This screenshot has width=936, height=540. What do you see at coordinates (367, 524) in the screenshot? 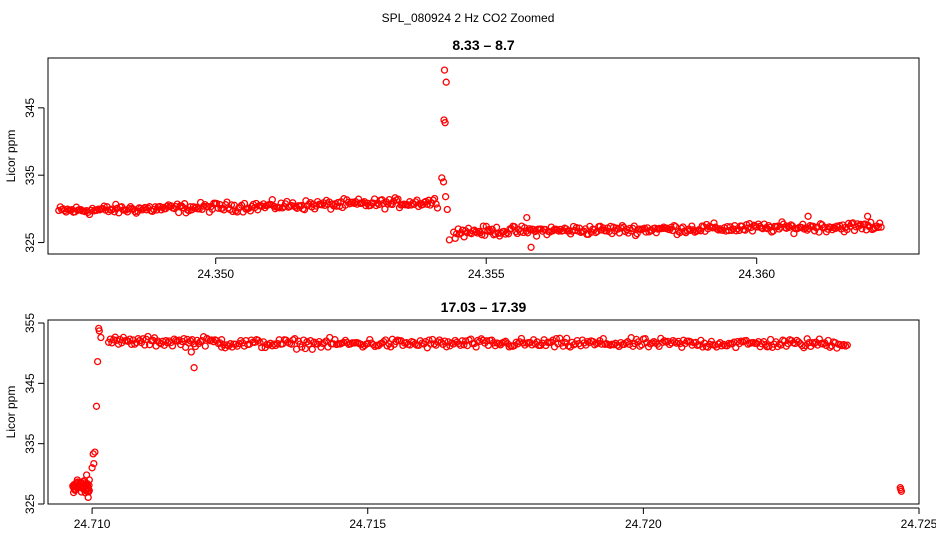
I see `x-tick-label: 24.715` at bounding box center [367, 524].